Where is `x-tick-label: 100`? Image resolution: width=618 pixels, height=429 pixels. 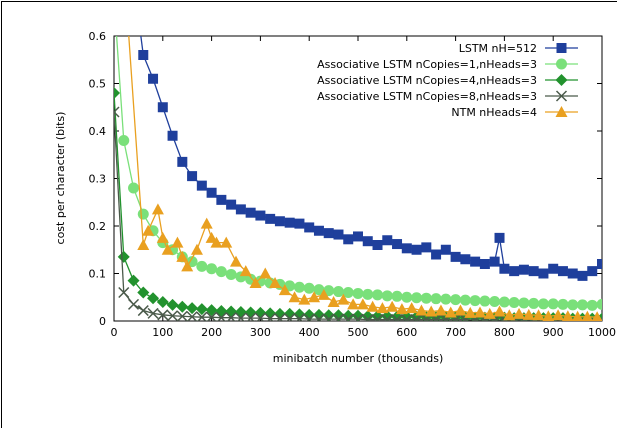 x-tick-label: 100 is located at coordinates (162, 332).